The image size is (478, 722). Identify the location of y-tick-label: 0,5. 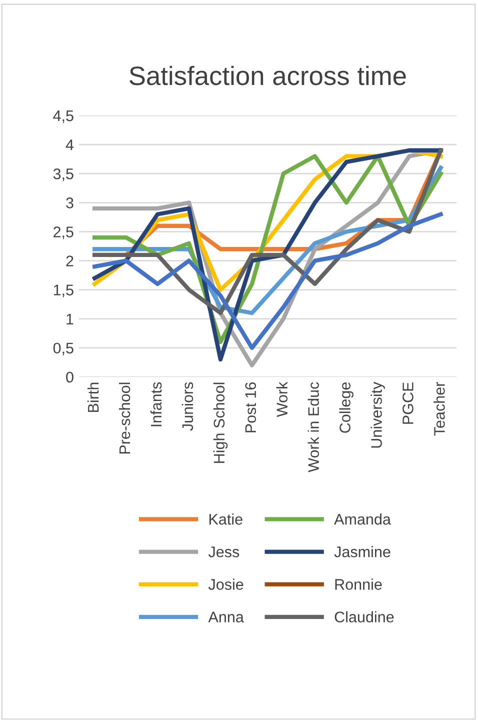
(63, 349).